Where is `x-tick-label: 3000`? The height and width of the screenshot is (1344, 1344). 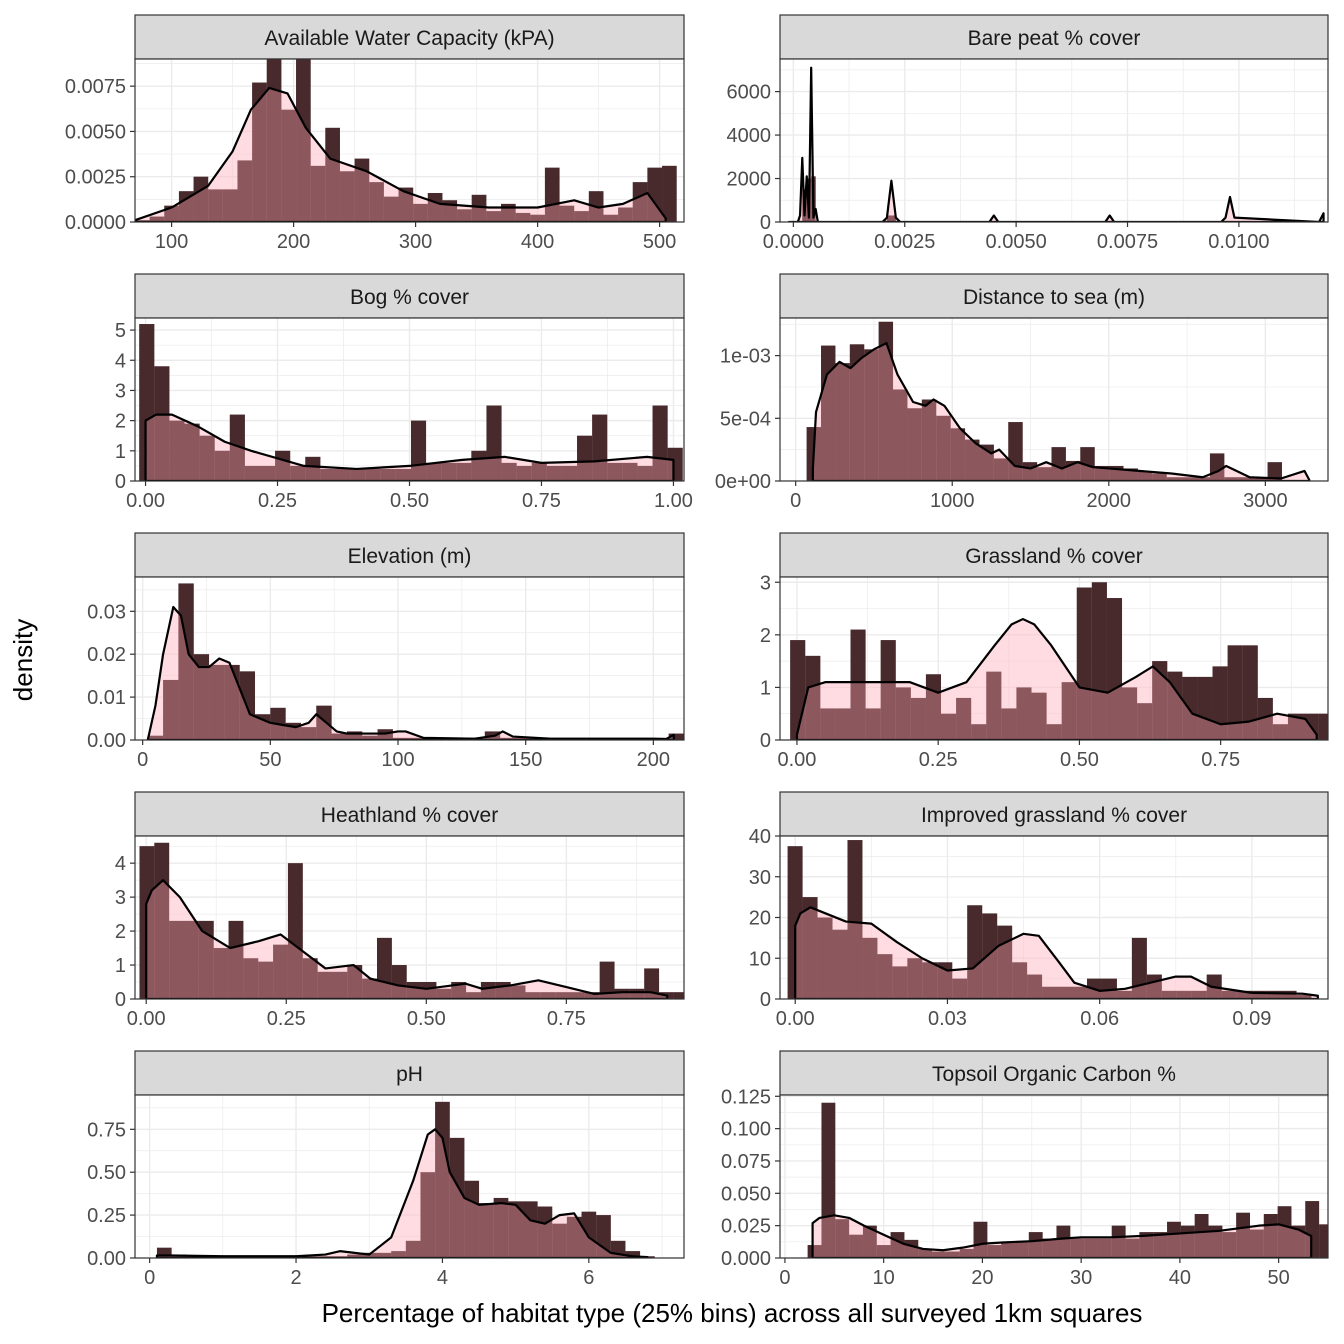 x-tick-label: 3000 is located at coordinates (1265, 501).